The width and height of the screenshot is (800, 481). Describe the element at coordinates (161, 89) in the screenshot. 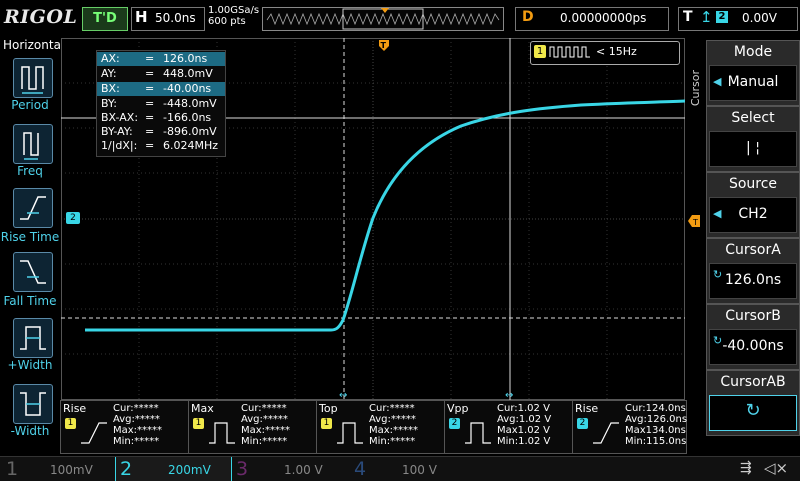

I see `cursor-row-bx: BX: = -40.00ns` at that location.